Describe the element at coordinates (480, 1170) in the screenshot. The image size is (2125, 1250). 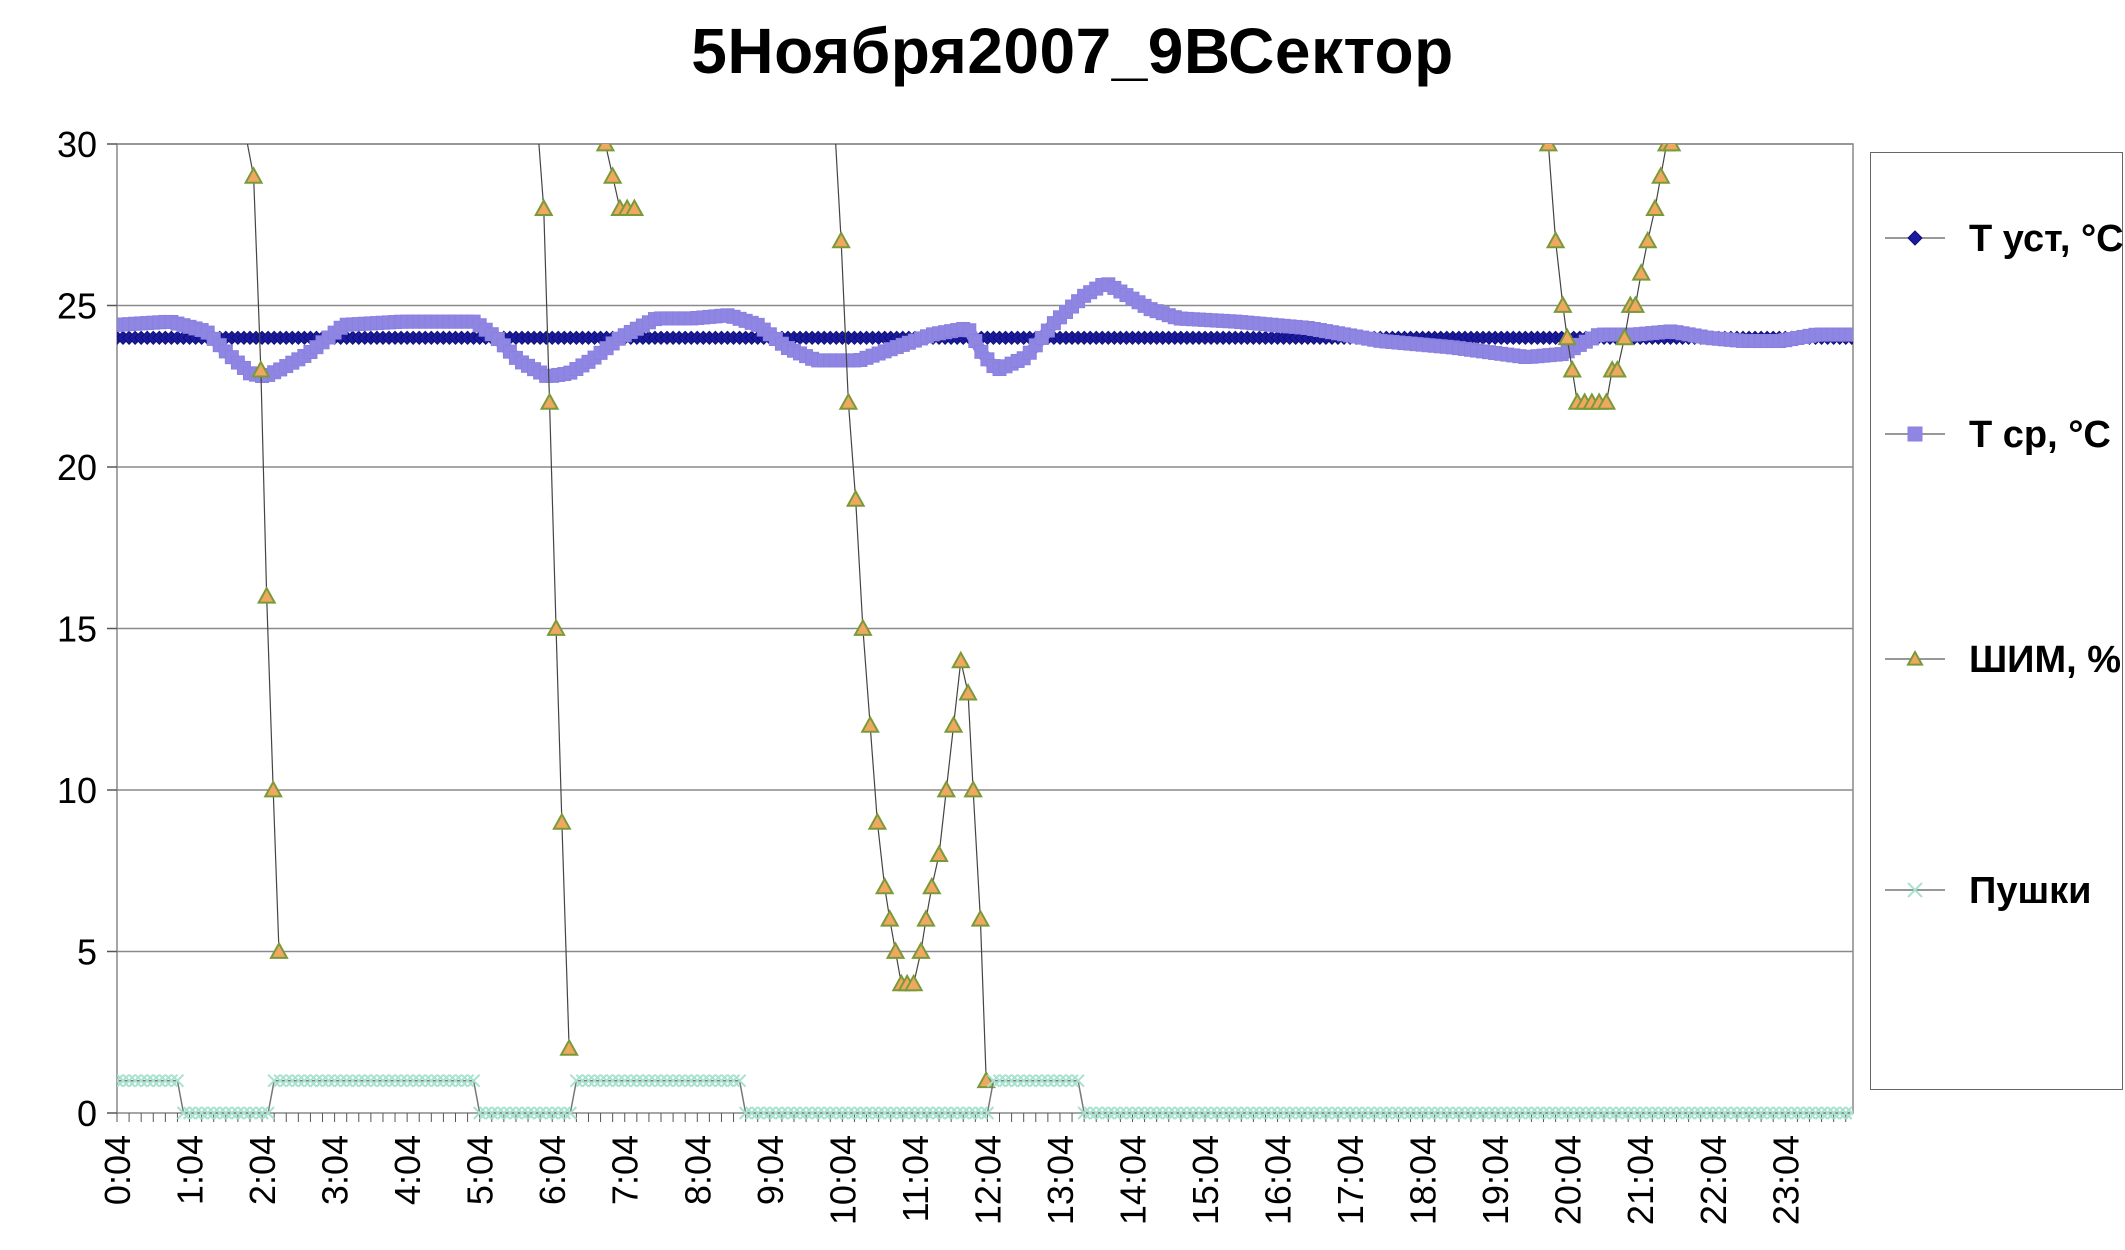
I see `x-tick-label: 5:04` at that location.